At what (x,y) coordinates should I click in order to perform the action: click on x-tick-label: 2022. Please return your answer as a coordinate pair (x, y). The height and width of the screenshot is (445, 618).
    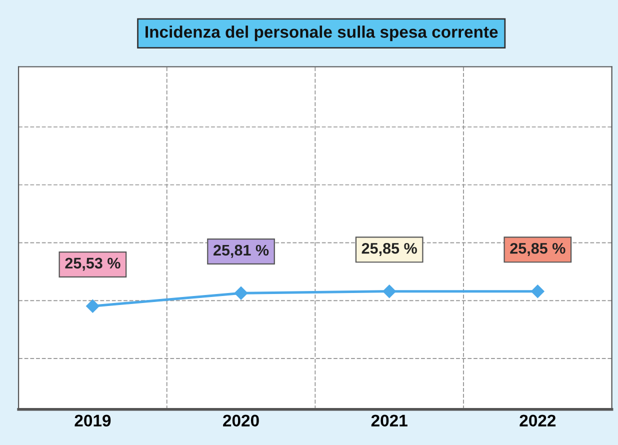
    Looking at the image, I should click on (538, 420).